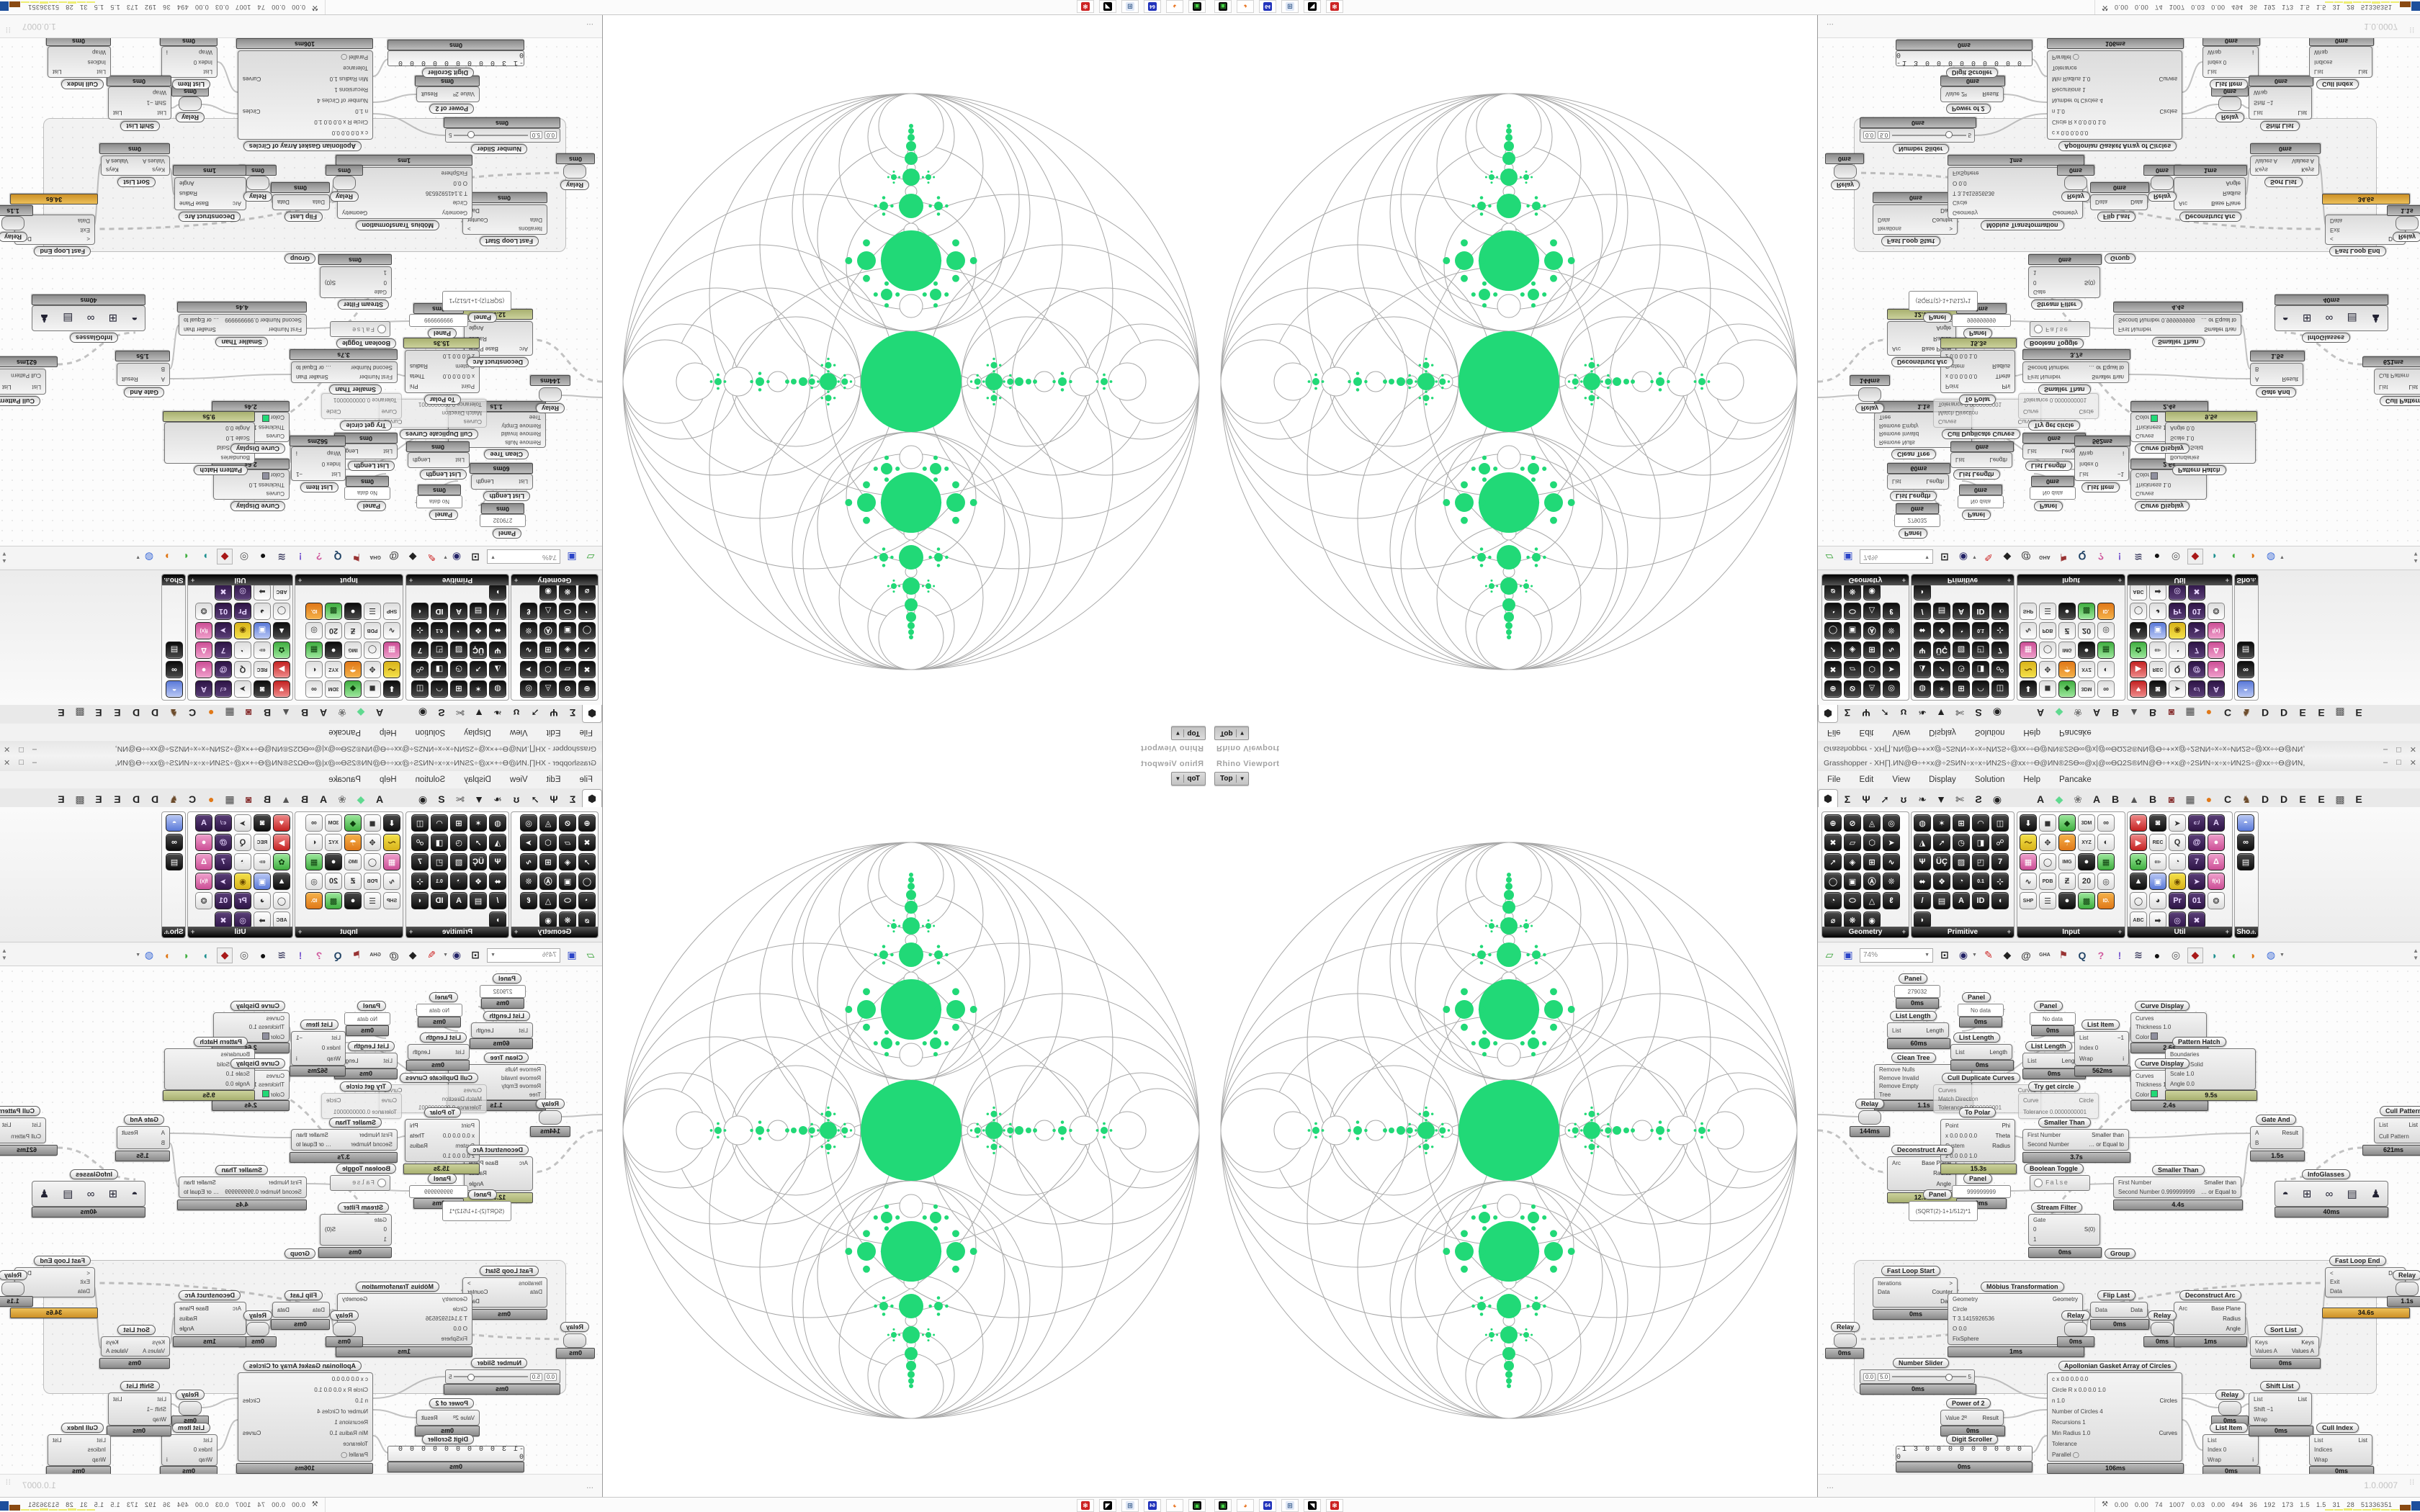  Describe the element at coordinates (1833, 920) in the screenshot. I see `component-icon: ⌀` at that location.